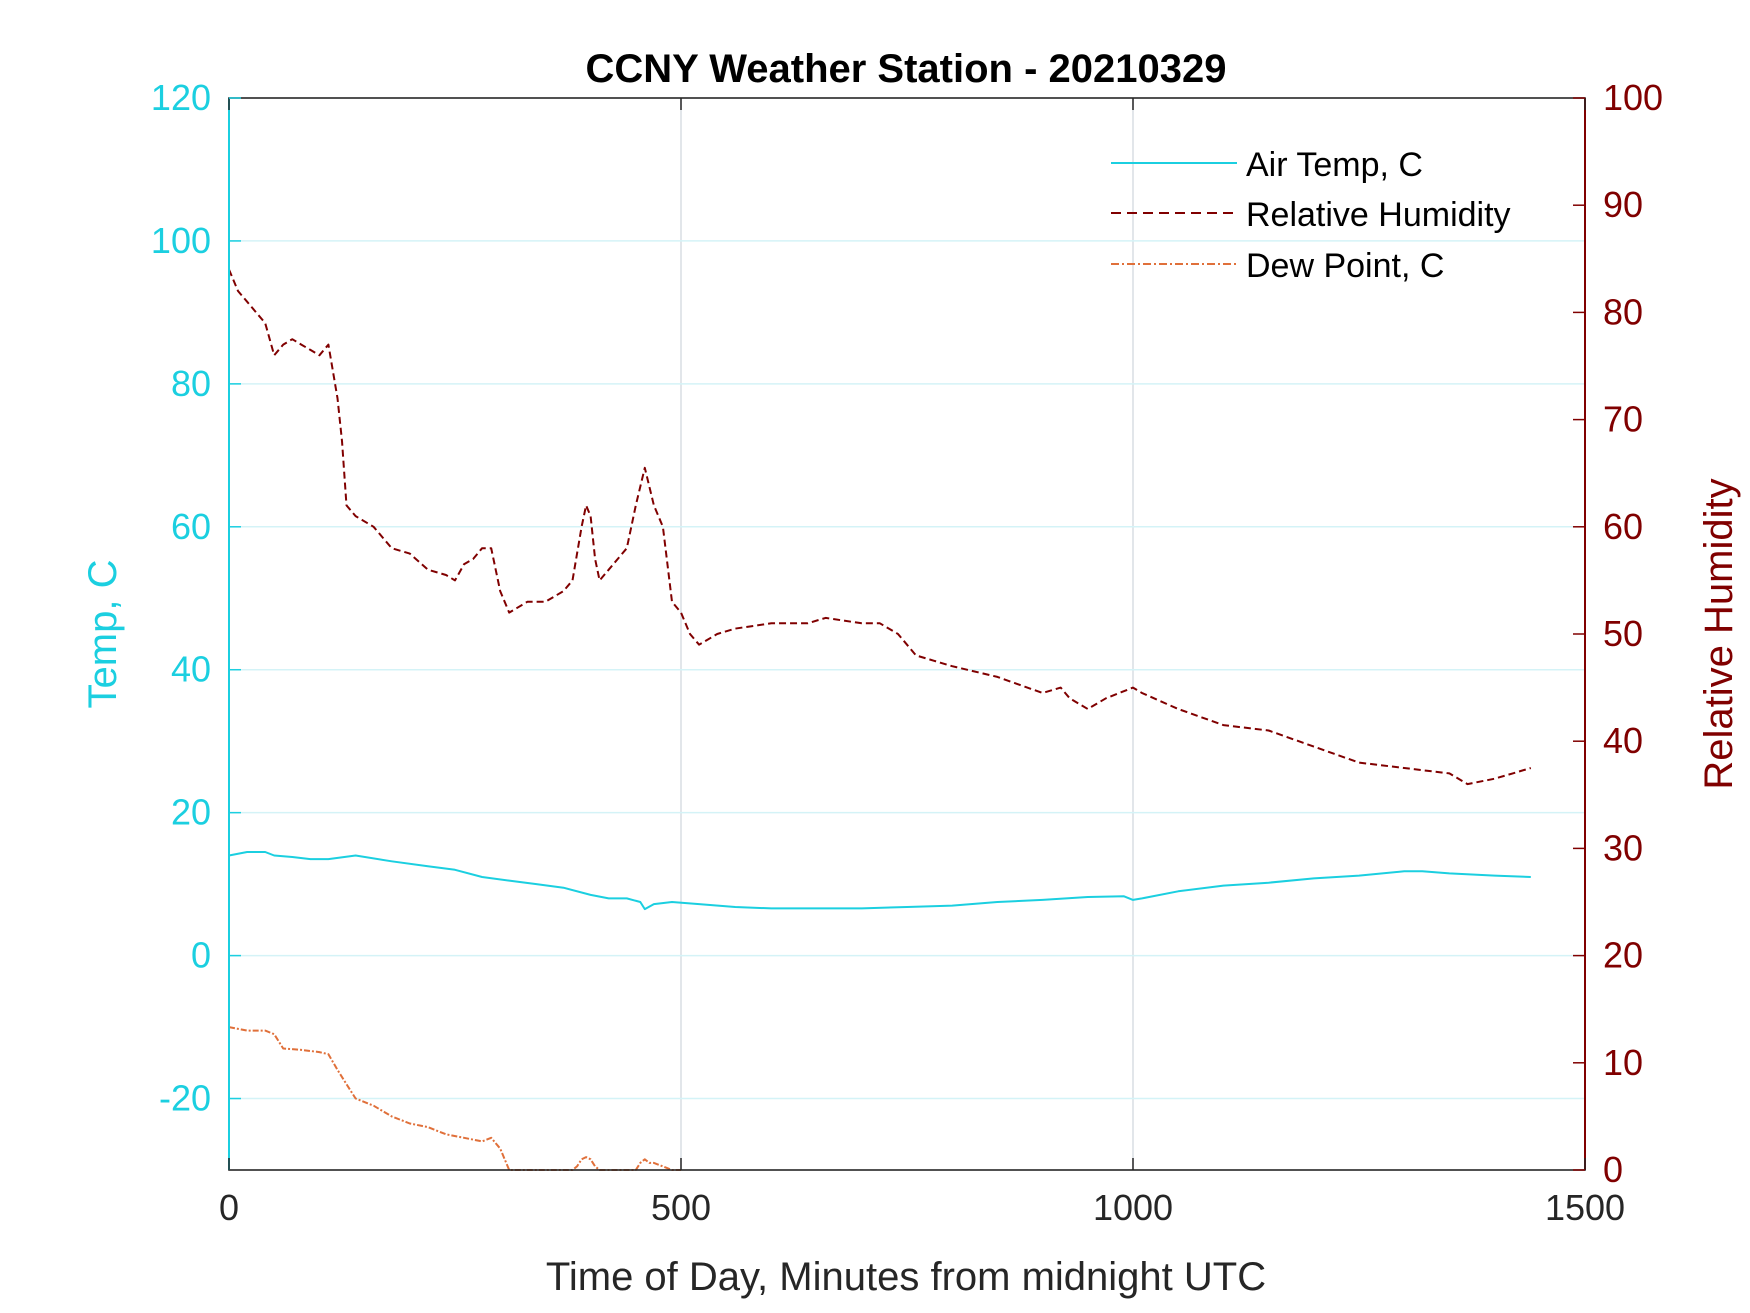  I want to click on legend-label-relative-humidity: Relative Humidity, so click(1378, 215).